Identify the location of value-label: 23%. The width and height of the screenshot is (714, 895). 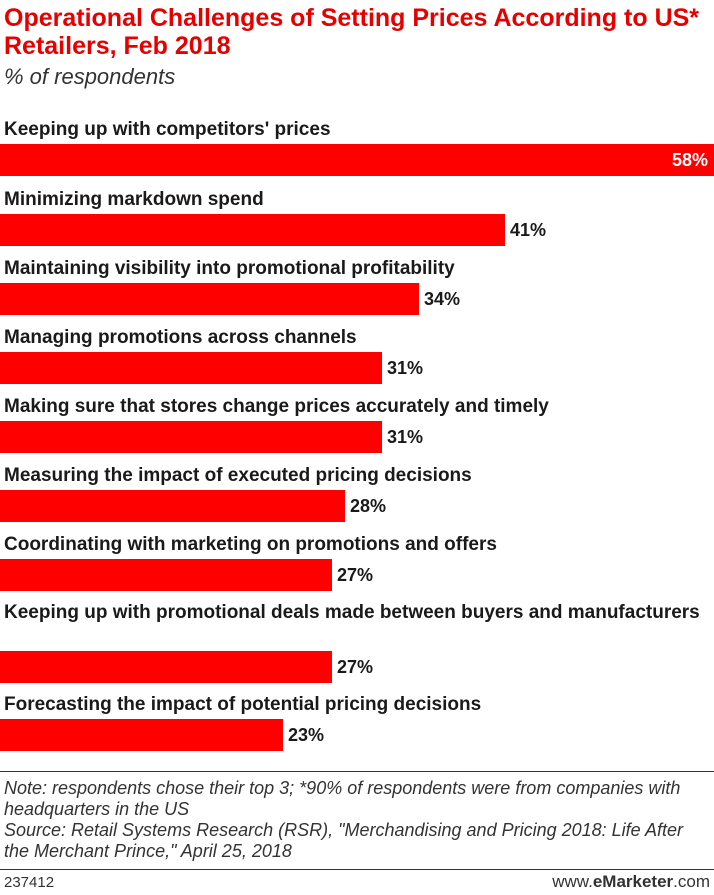
(306, 735).